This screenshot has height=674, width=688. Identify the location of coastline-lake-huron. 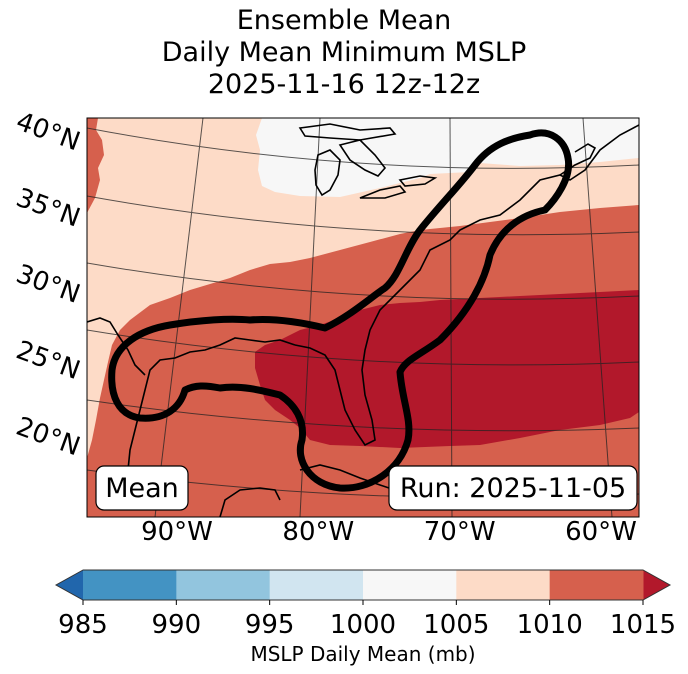
(362, 158).